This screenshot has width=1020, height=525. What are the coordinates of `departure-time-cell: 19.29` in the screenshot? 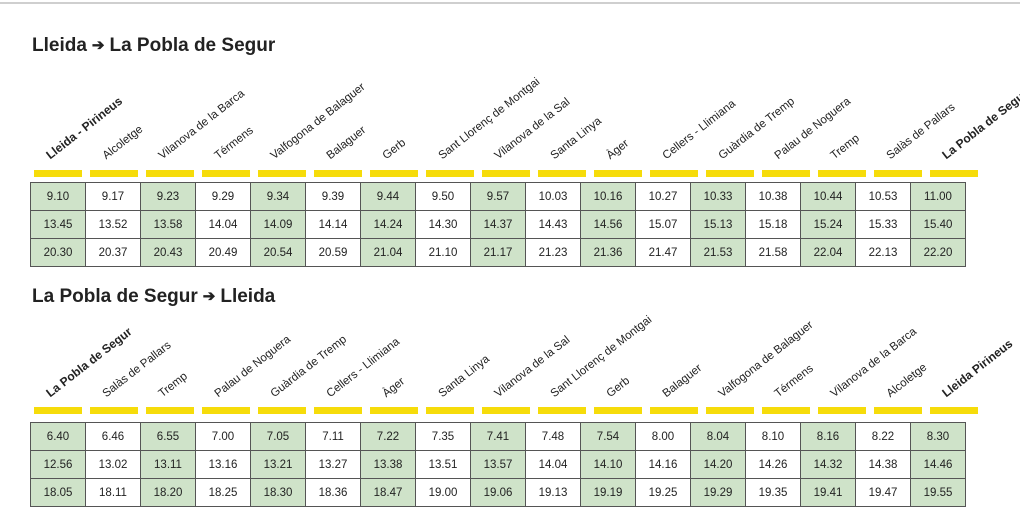 It's located at (718, 492).